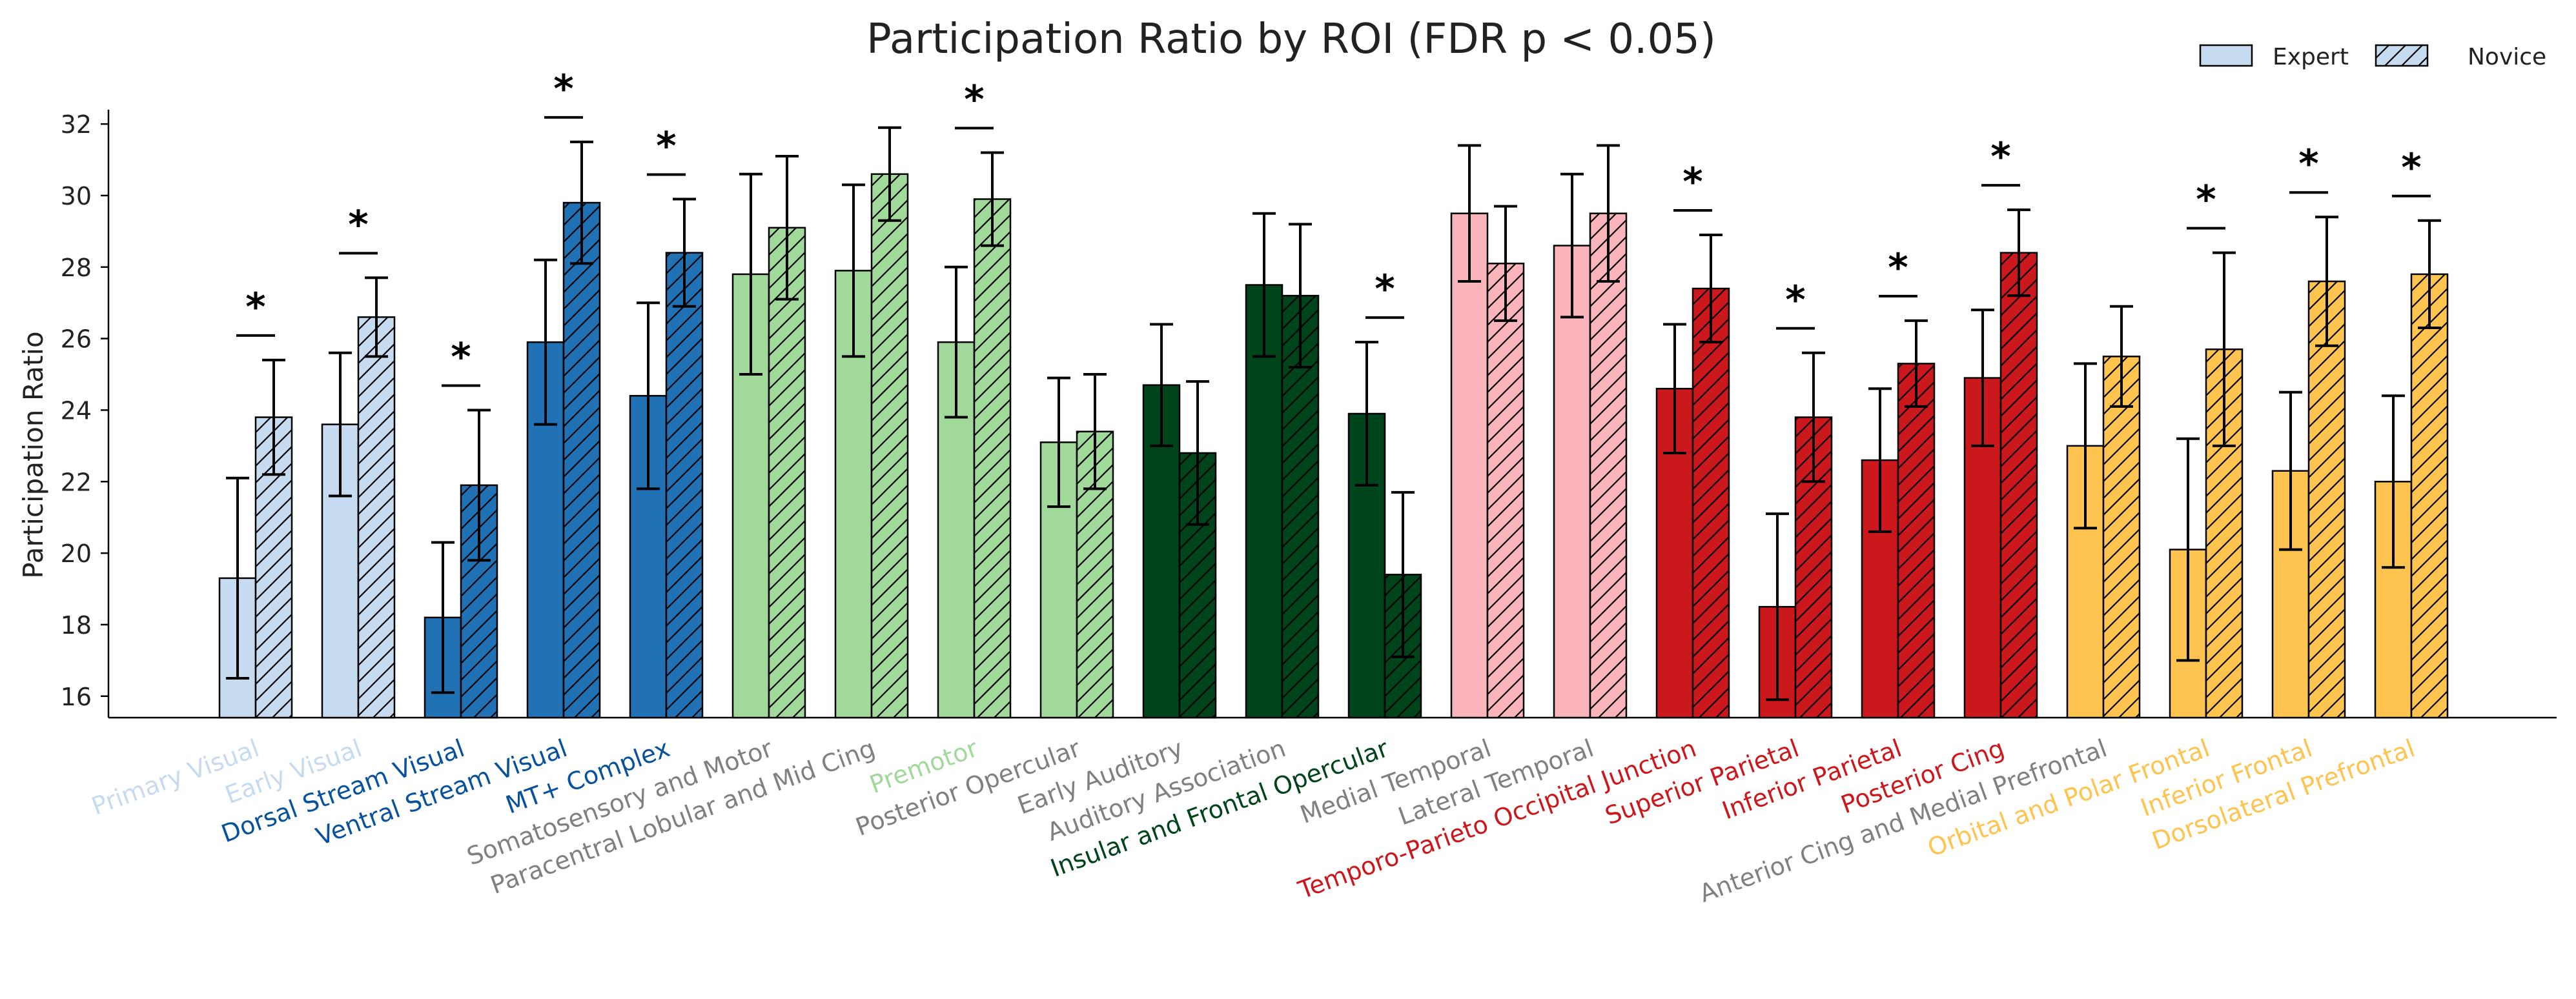 The image size is (2576, 999). What do you see at coordinates (2507, 57) in the screenshot?
I see `legend-label-novice: Novice` at bounding box center [2507, 57].